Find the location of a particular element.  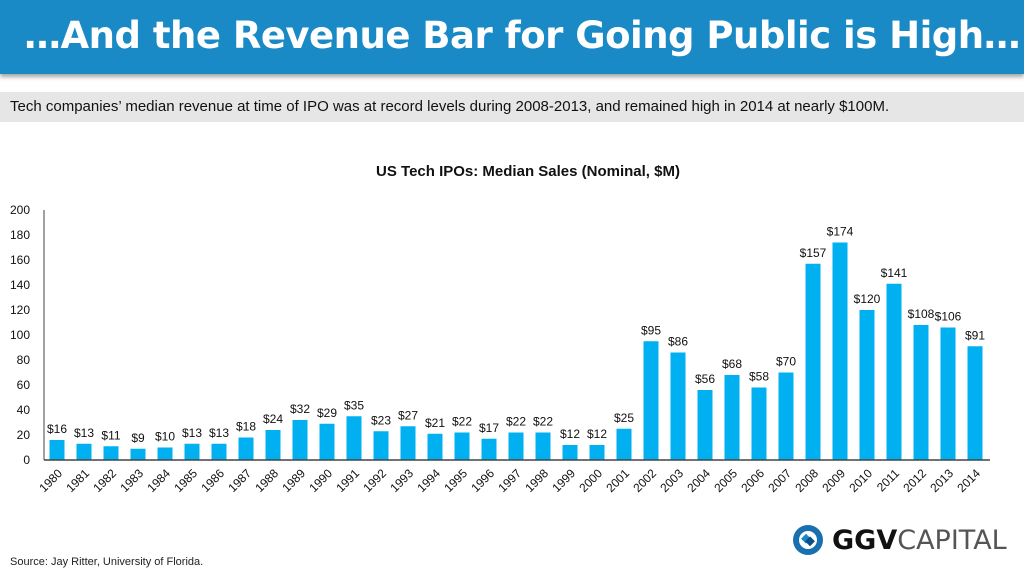

data-label: $86 is located at coordinates (678, 342).